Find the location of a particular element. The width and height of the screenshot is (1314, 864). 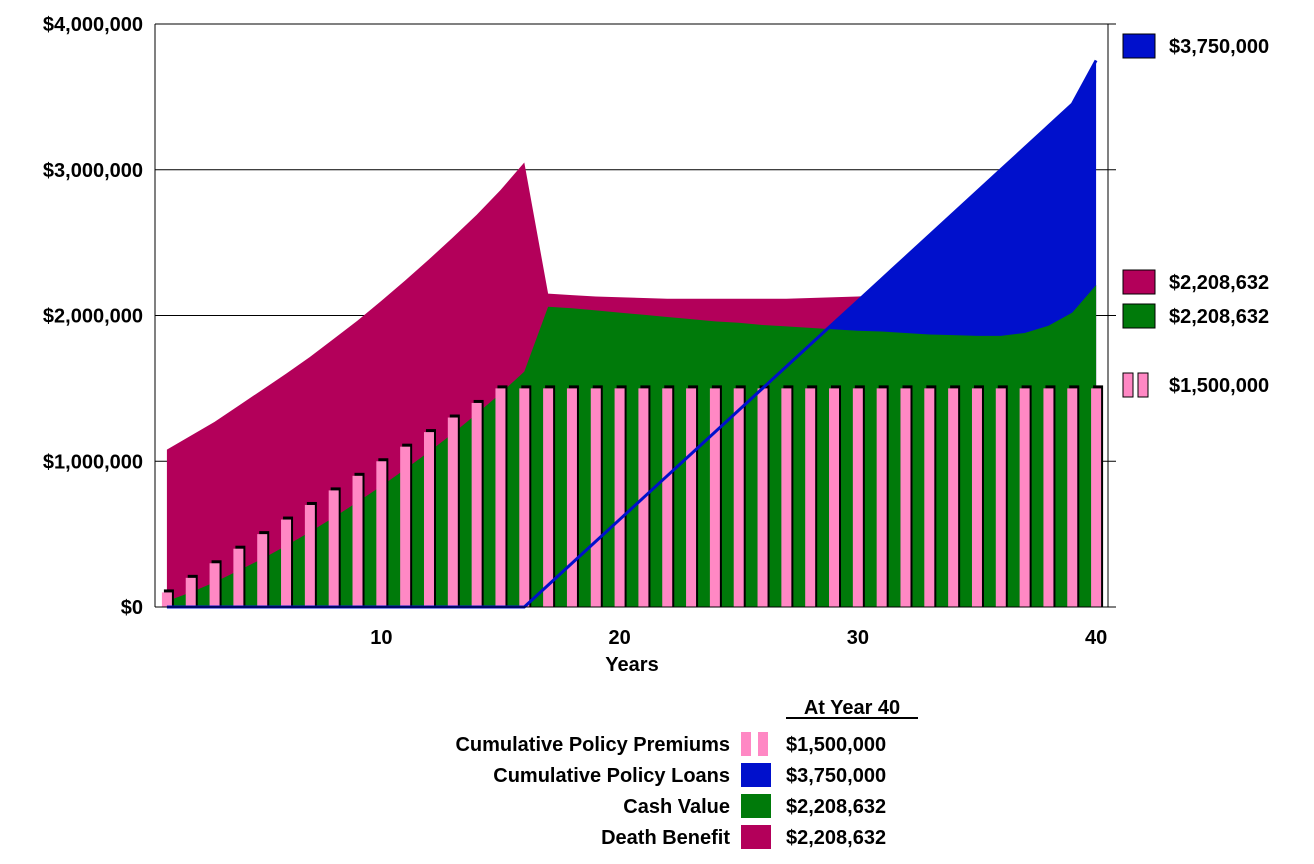

x-tick-label: 30 is located at coordinates (858, 638).